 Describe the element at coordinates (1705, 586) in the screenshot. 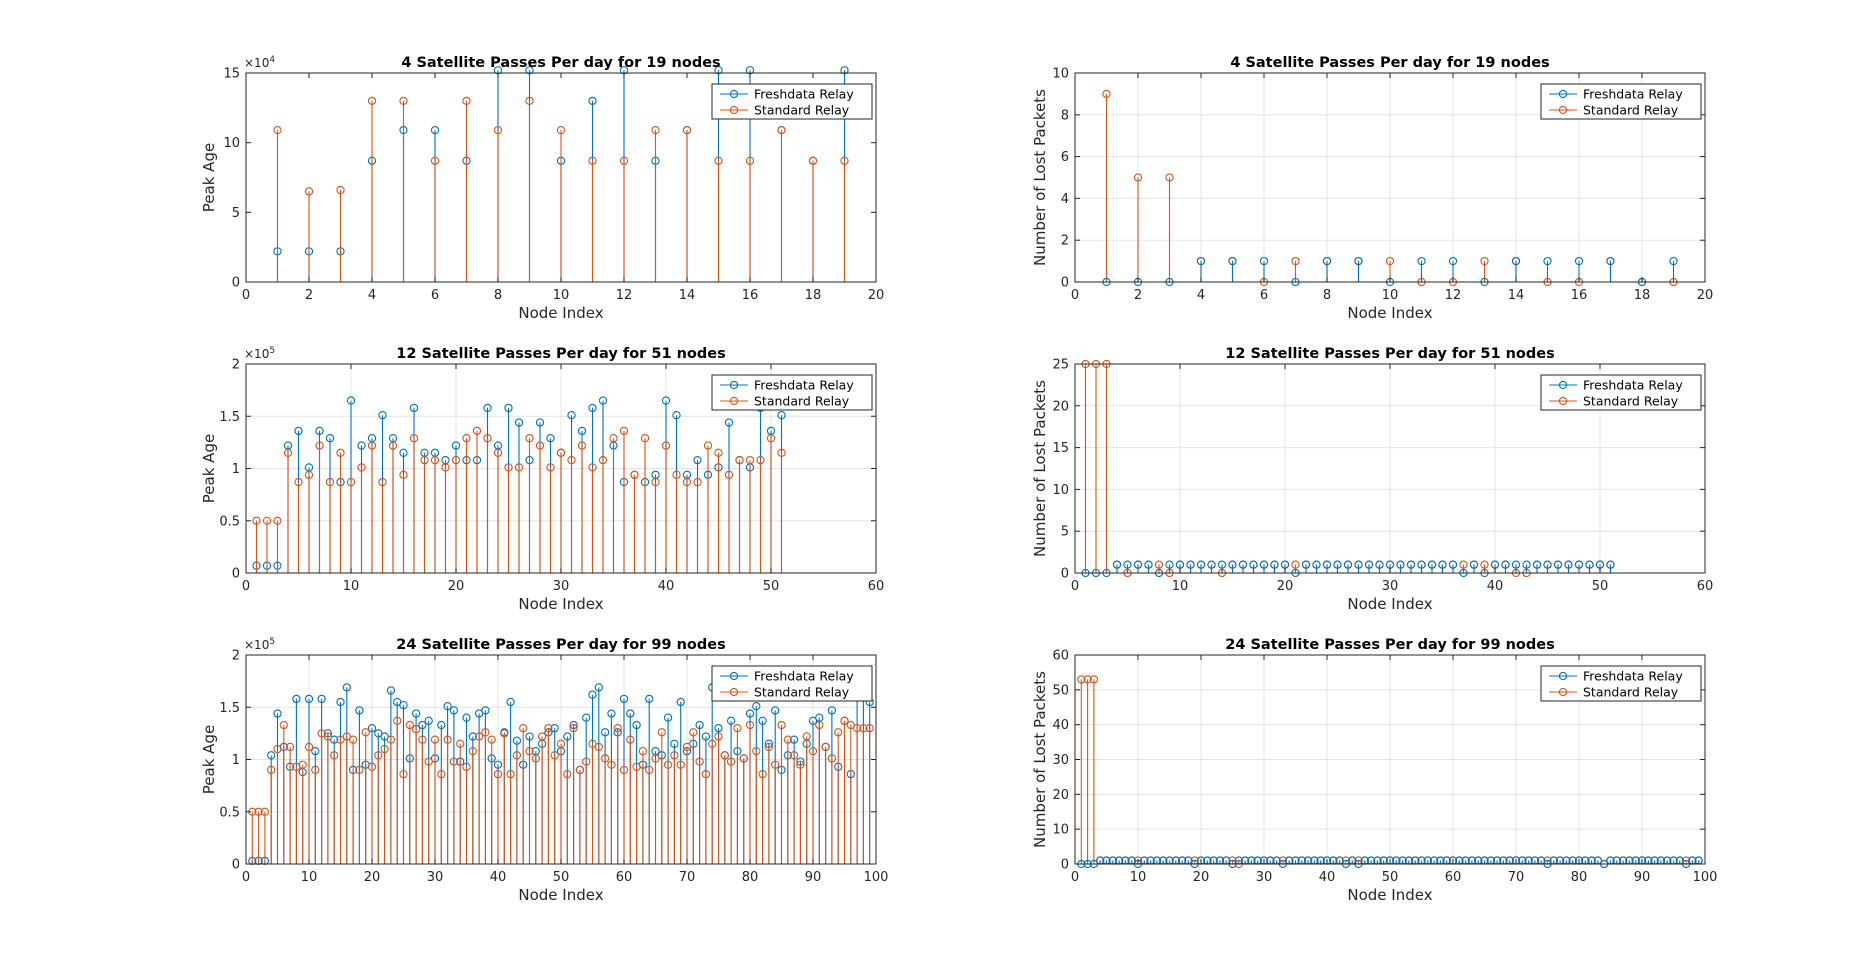

I see `x-tick-label: 60` at that location.